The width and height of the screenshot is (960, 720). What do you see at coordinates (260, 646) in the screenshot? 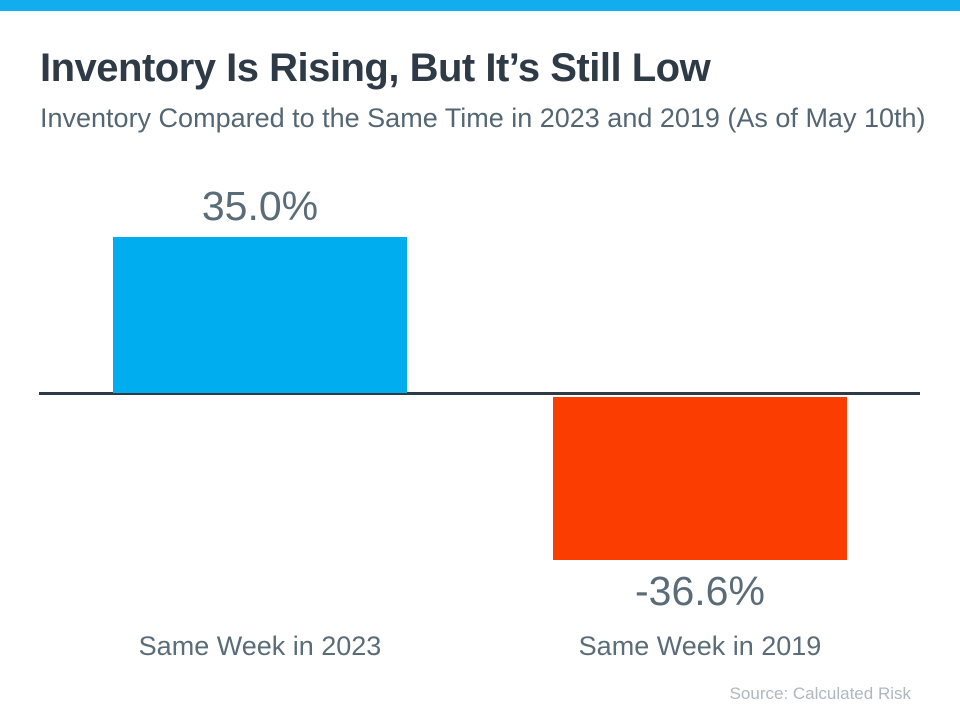
I see `category-label-2023: Same Week in 2023` at bounding box center [260, 646].